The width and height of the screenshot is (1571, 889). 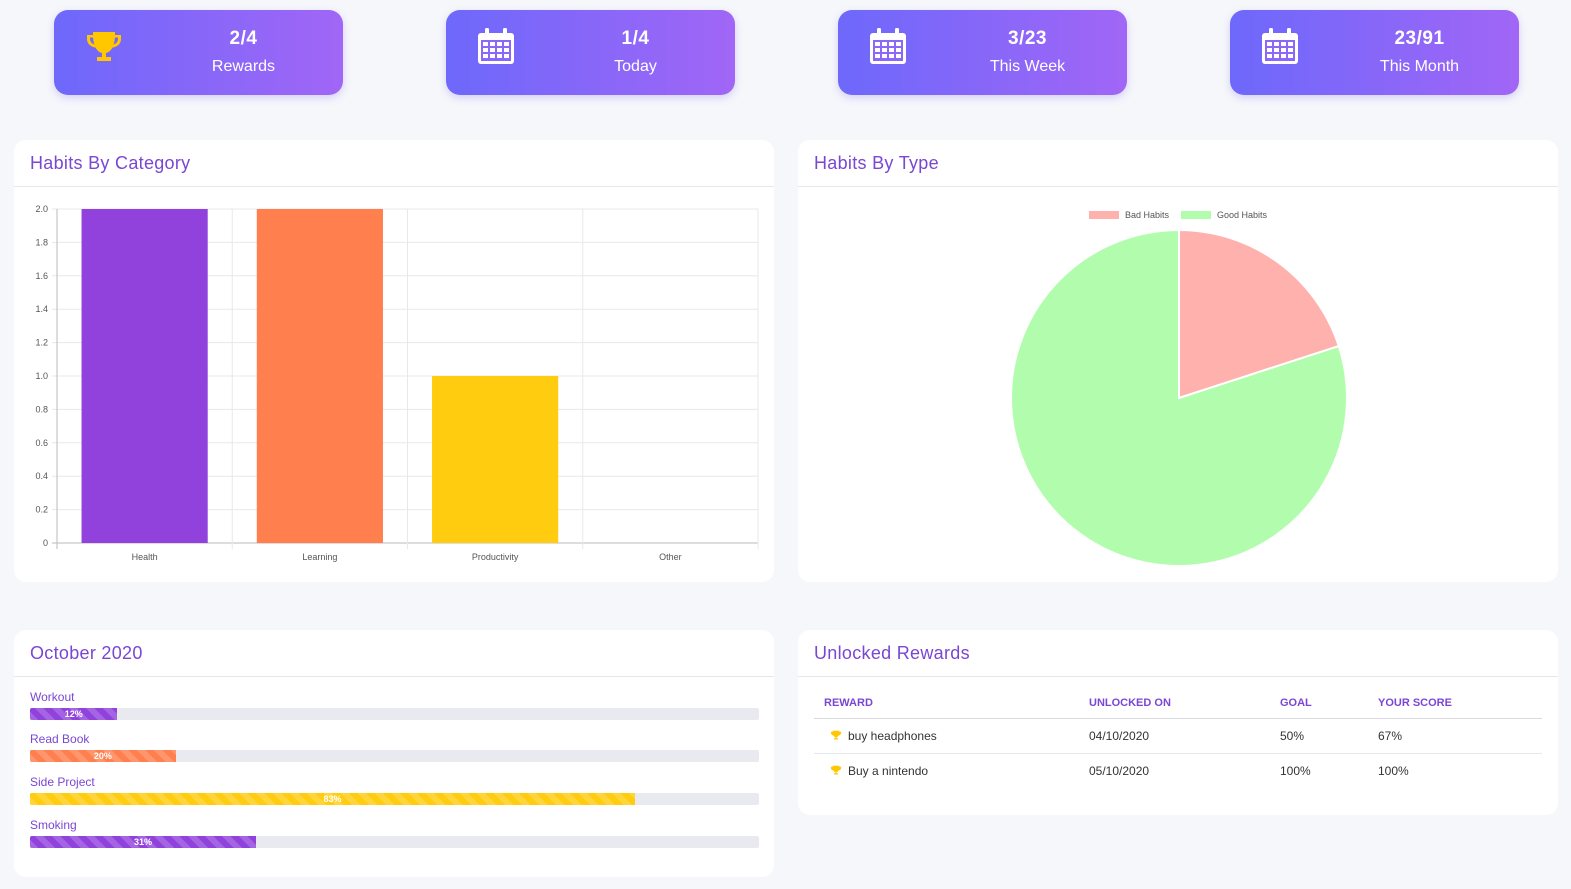 I want to click on progress-item-workout: Workout 12%, so click(x=394, y=705).